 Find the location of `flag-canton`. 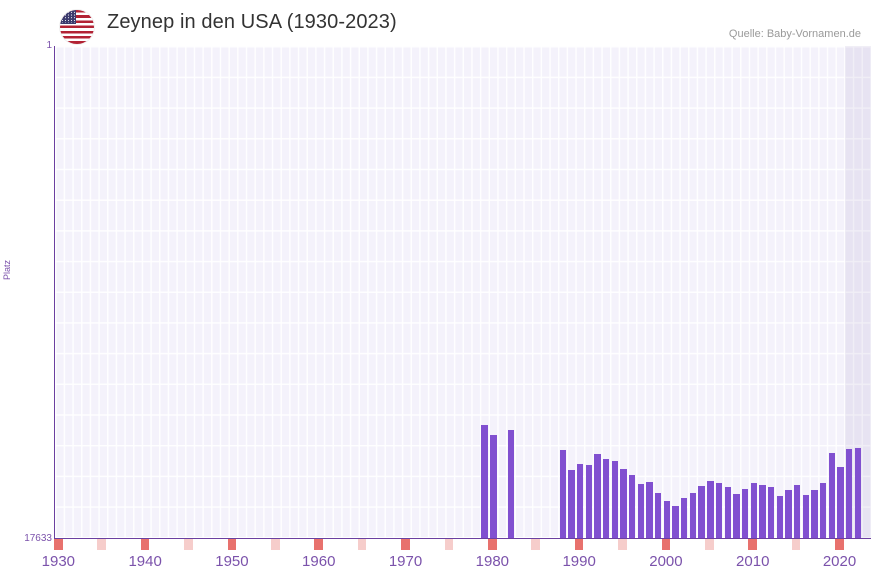

flag-canton is located at coordinates (68, 17).